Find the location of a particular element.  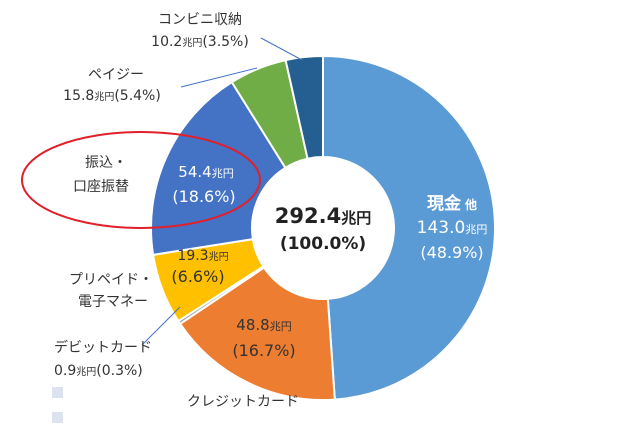

cash-value: 143.0兆円 is located at coordinates (452, 228).